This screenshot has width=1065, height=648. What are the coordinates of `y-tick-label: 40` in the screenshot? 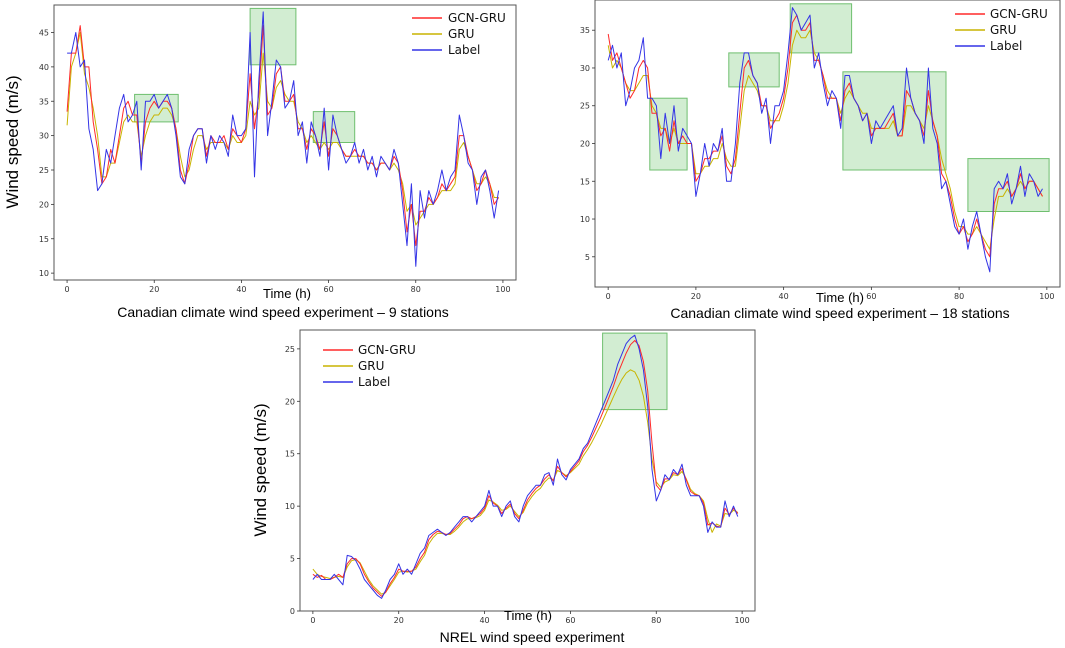 It's located at (44, 67).